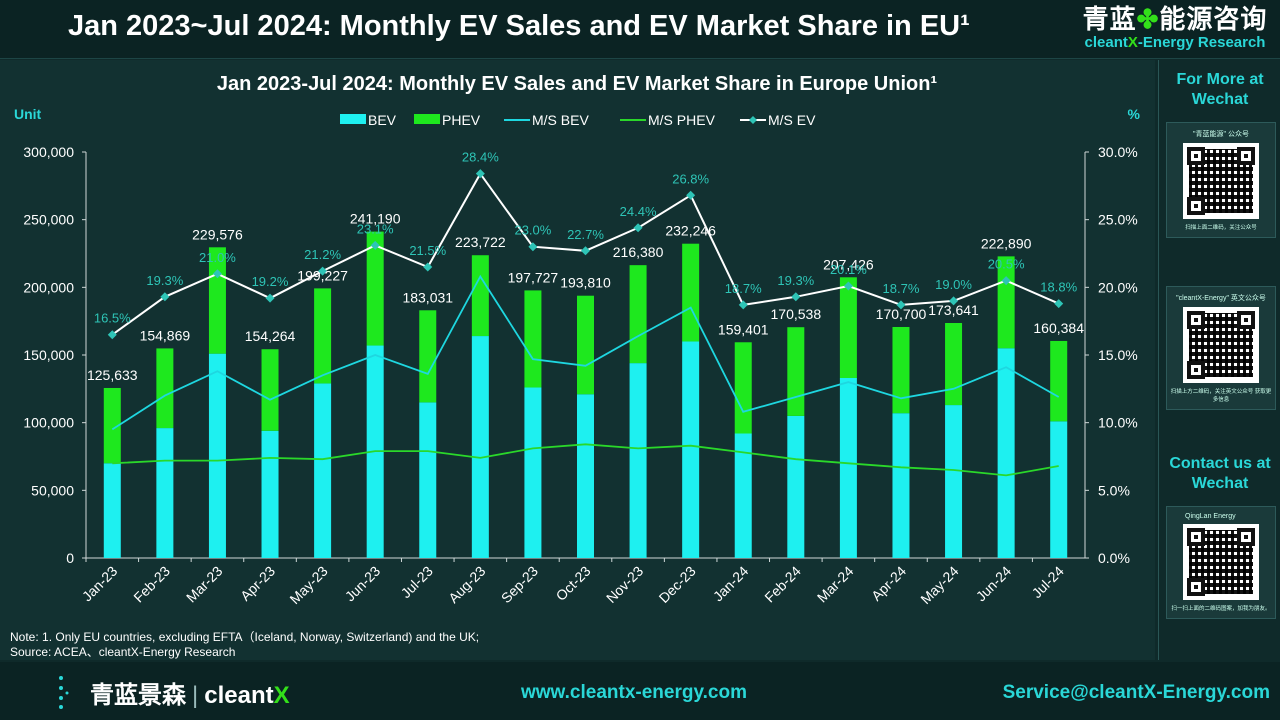 This screenshot has width=1280, height=720. I want to click on for-more-heading: For More at Wechat, so click(1220, 89).